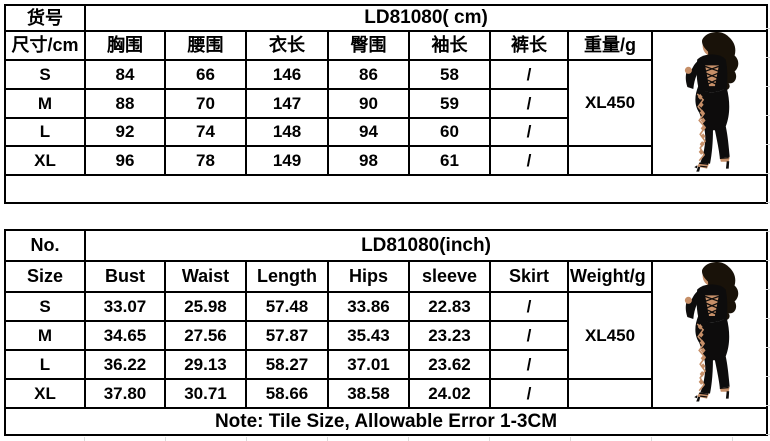 Image resolution: width=770 pixels, height=441 pixels. I want to click on column-header-size: 尺寸/cm, so click(45, 45).